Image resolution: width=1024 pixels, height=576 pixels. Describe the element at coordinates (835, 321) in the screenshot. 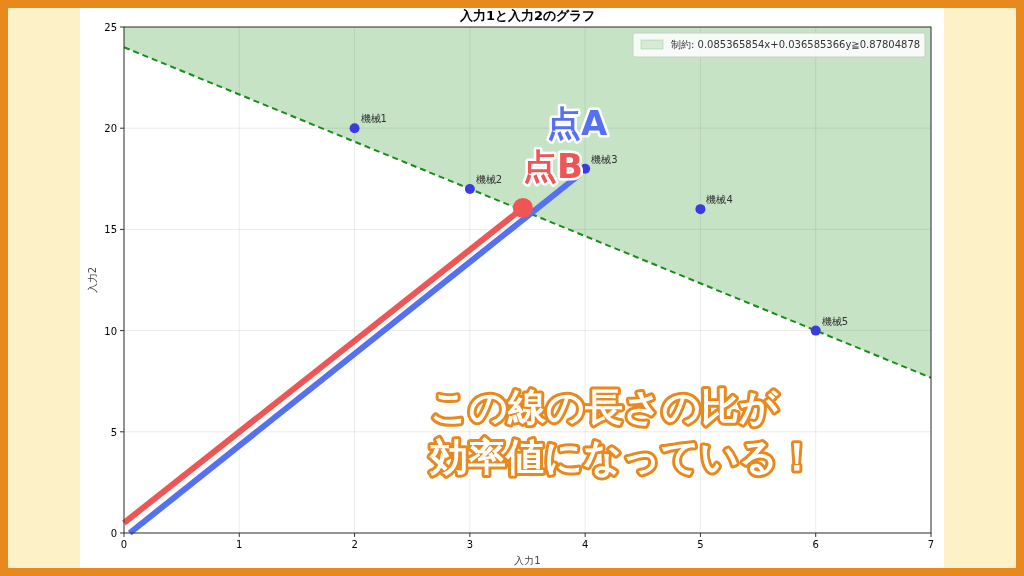

I see `annotation: 機械5` at that location.